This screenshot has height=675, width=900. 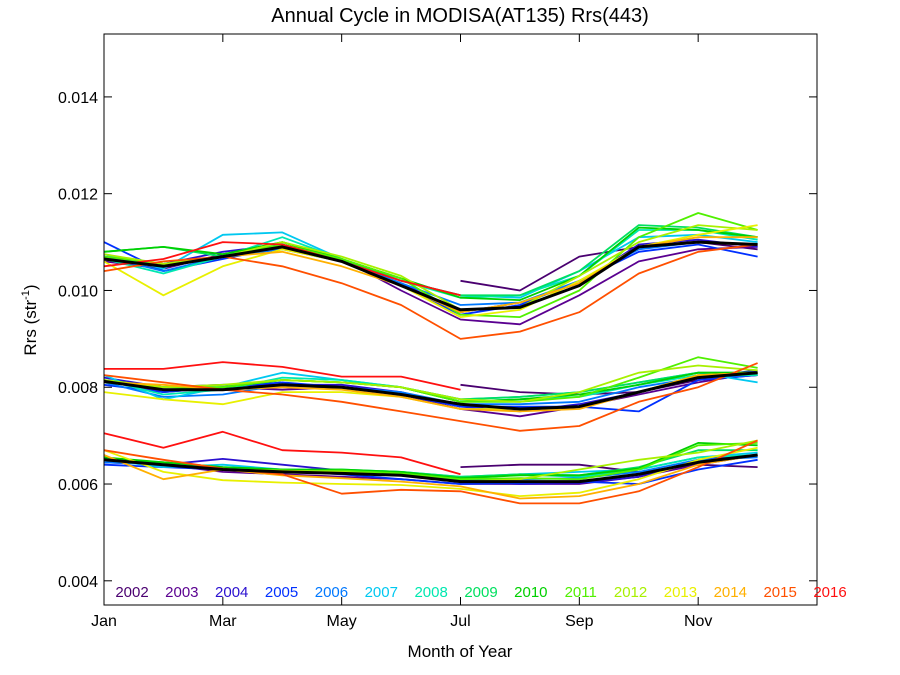 What do you see at coordinates (680, 592) in the screenshot?
I see `legend-entry-2013: 2013` at bounding box center [680, 592].